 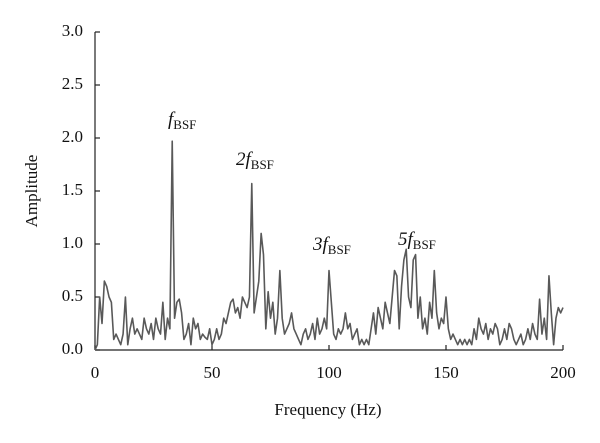 What do you see at coordinates (446, 372) in the screenshot?
I see `x-tick-label: 150` at bounding box center [446, 372].